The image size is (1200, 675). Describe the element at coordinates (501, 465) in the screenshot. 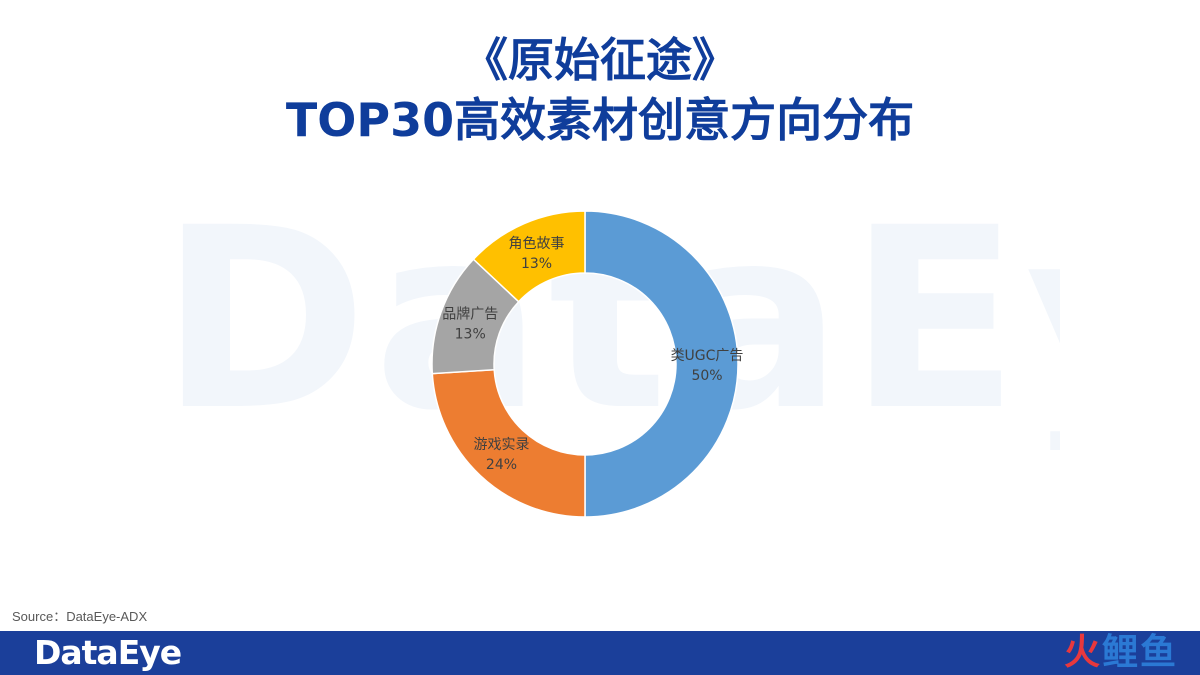

I see `slice-value-label: 24%` at that location.